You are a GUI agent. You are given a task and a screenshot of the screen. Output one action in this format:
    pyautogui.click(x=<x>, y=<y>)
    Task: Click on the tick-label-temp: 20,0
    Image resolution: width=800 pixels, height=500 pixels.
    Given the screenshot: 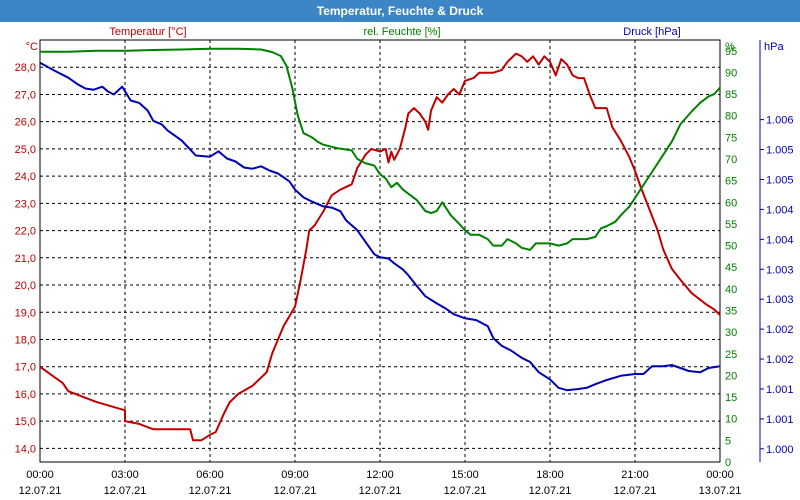 What is the action you would take?
    pyautogui.click(x=25, y=286)
    